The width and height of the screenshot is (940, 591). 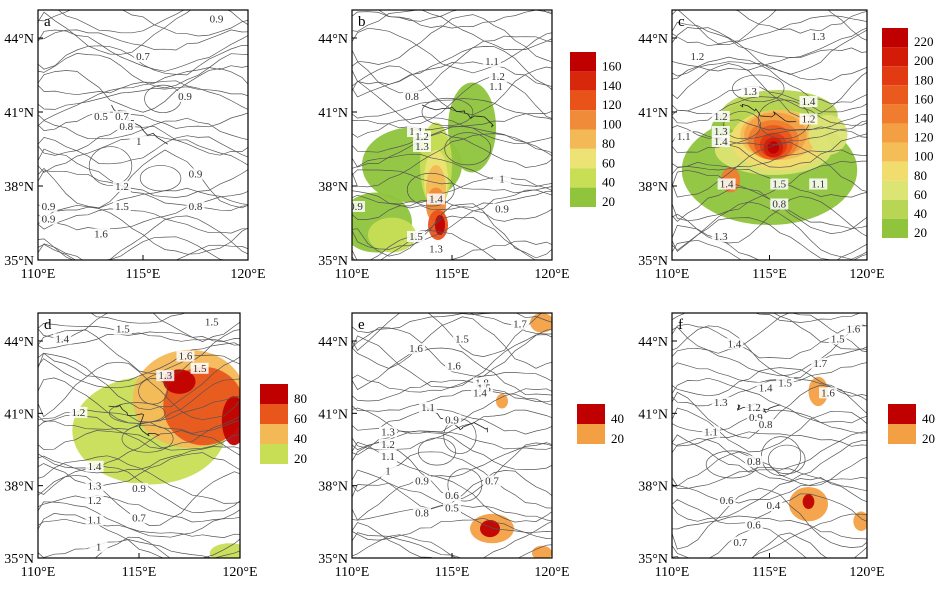 What do you see at coordinates (300, 438) in the screenshot?
I see `colorbar-label: 40` at bounding box center [300, 438].